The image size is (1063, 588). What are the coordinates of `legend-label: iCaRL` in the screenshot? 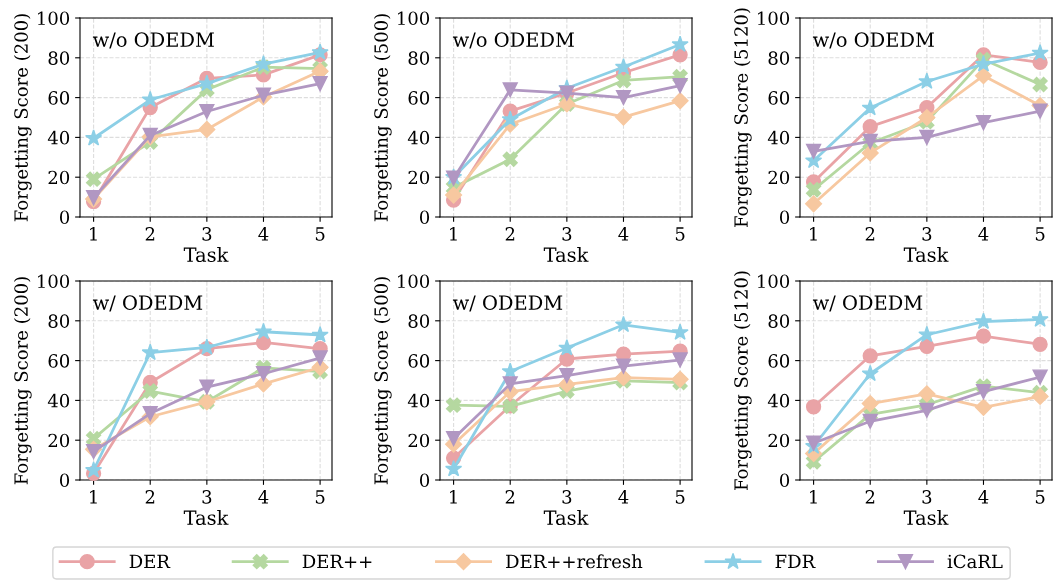 It's located at (975, 561).